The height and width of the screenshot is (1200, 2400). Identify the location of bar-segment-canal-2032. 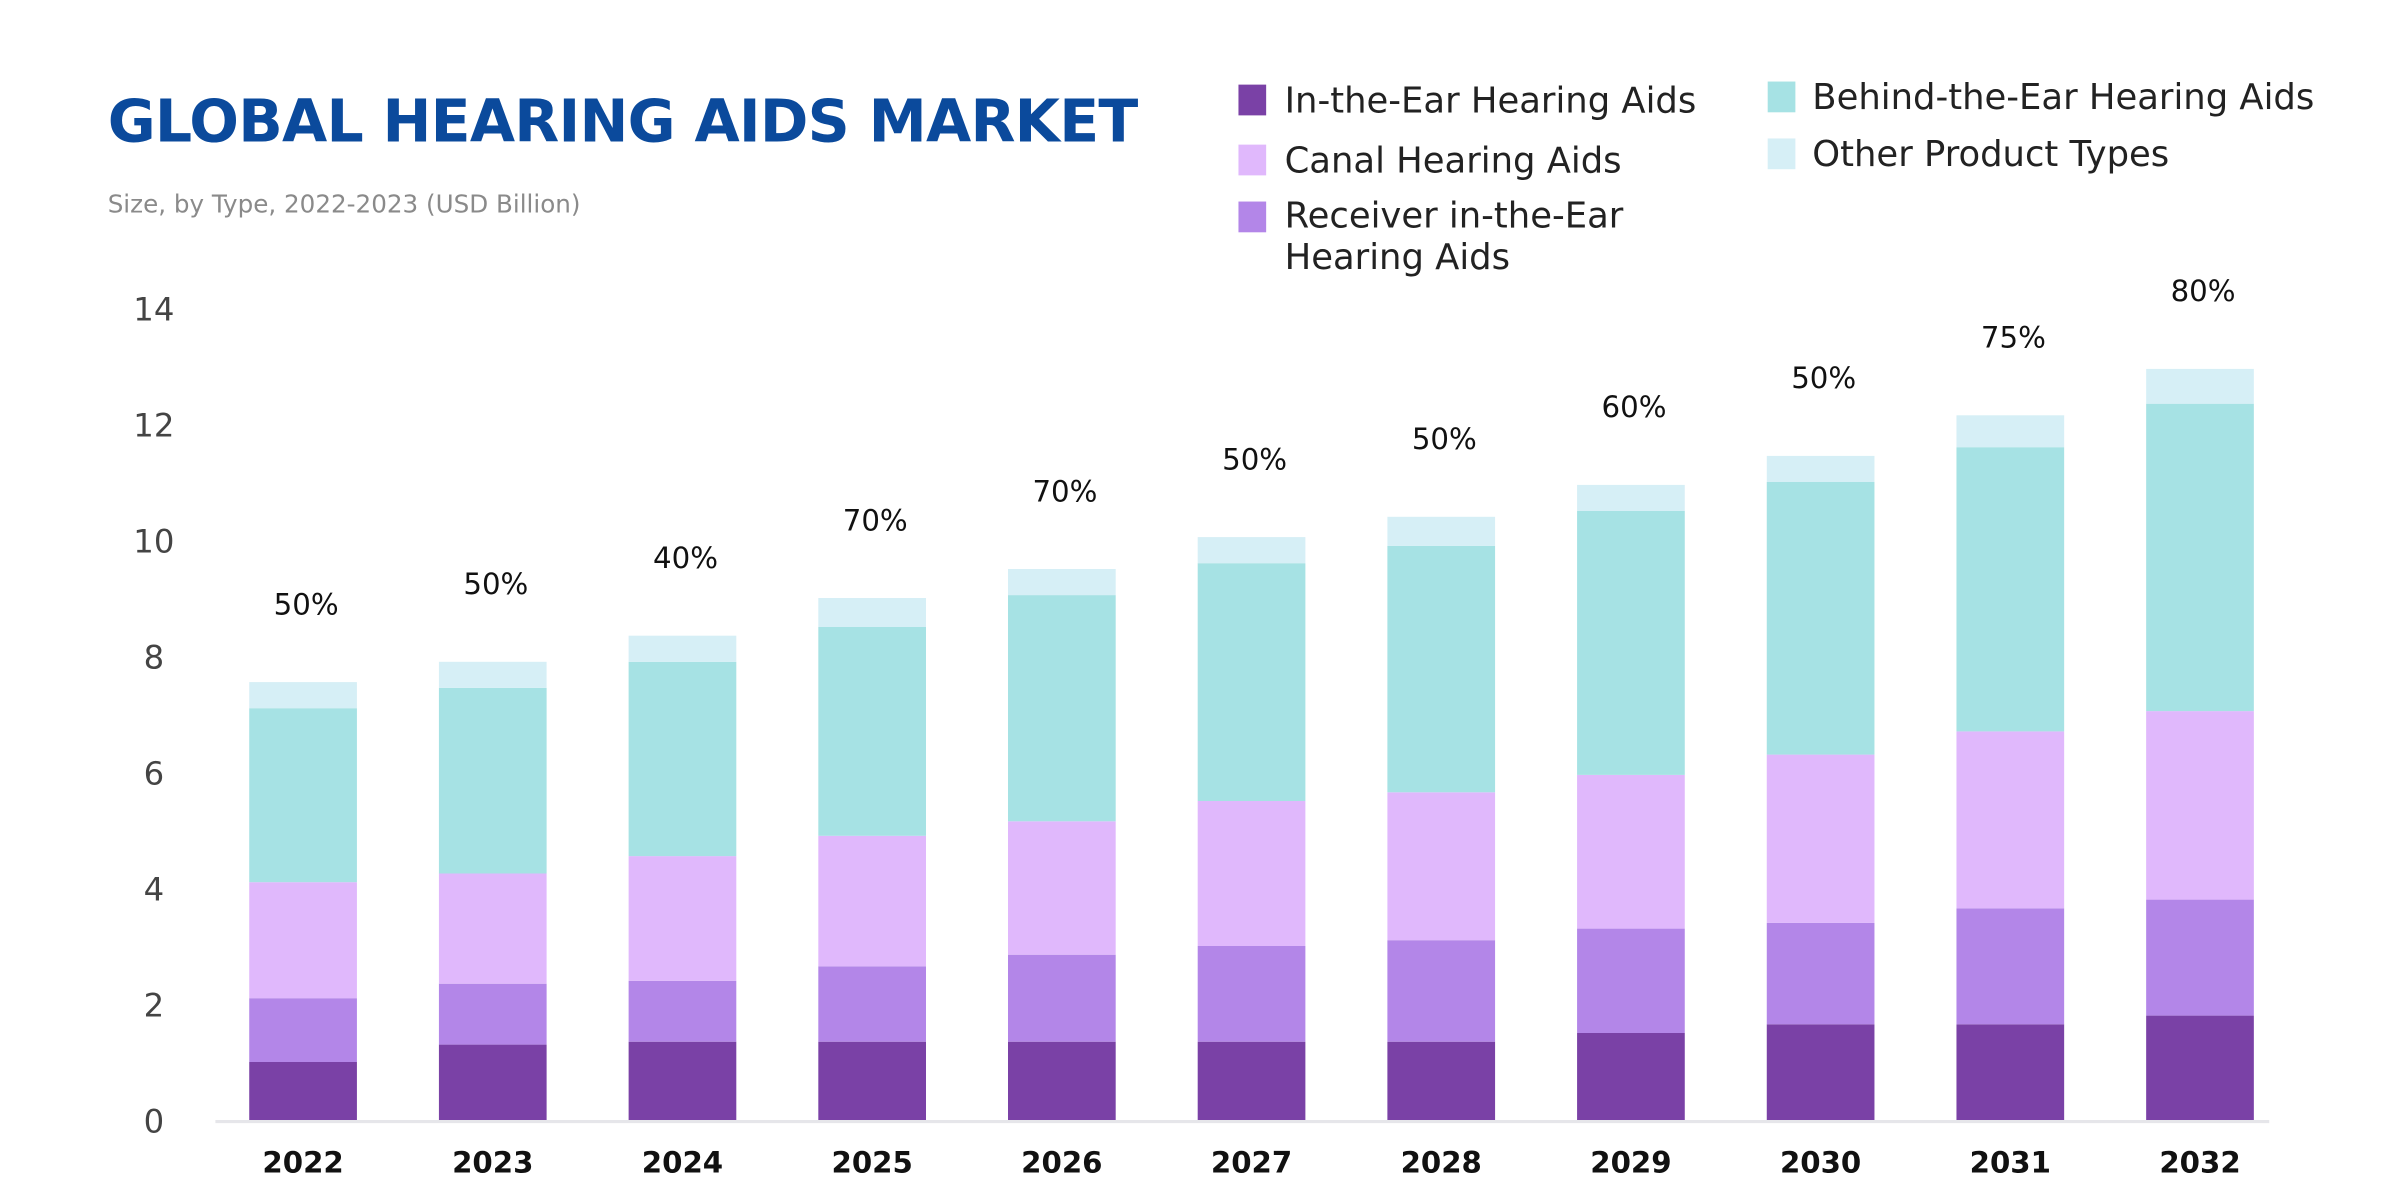
(2200, 805).